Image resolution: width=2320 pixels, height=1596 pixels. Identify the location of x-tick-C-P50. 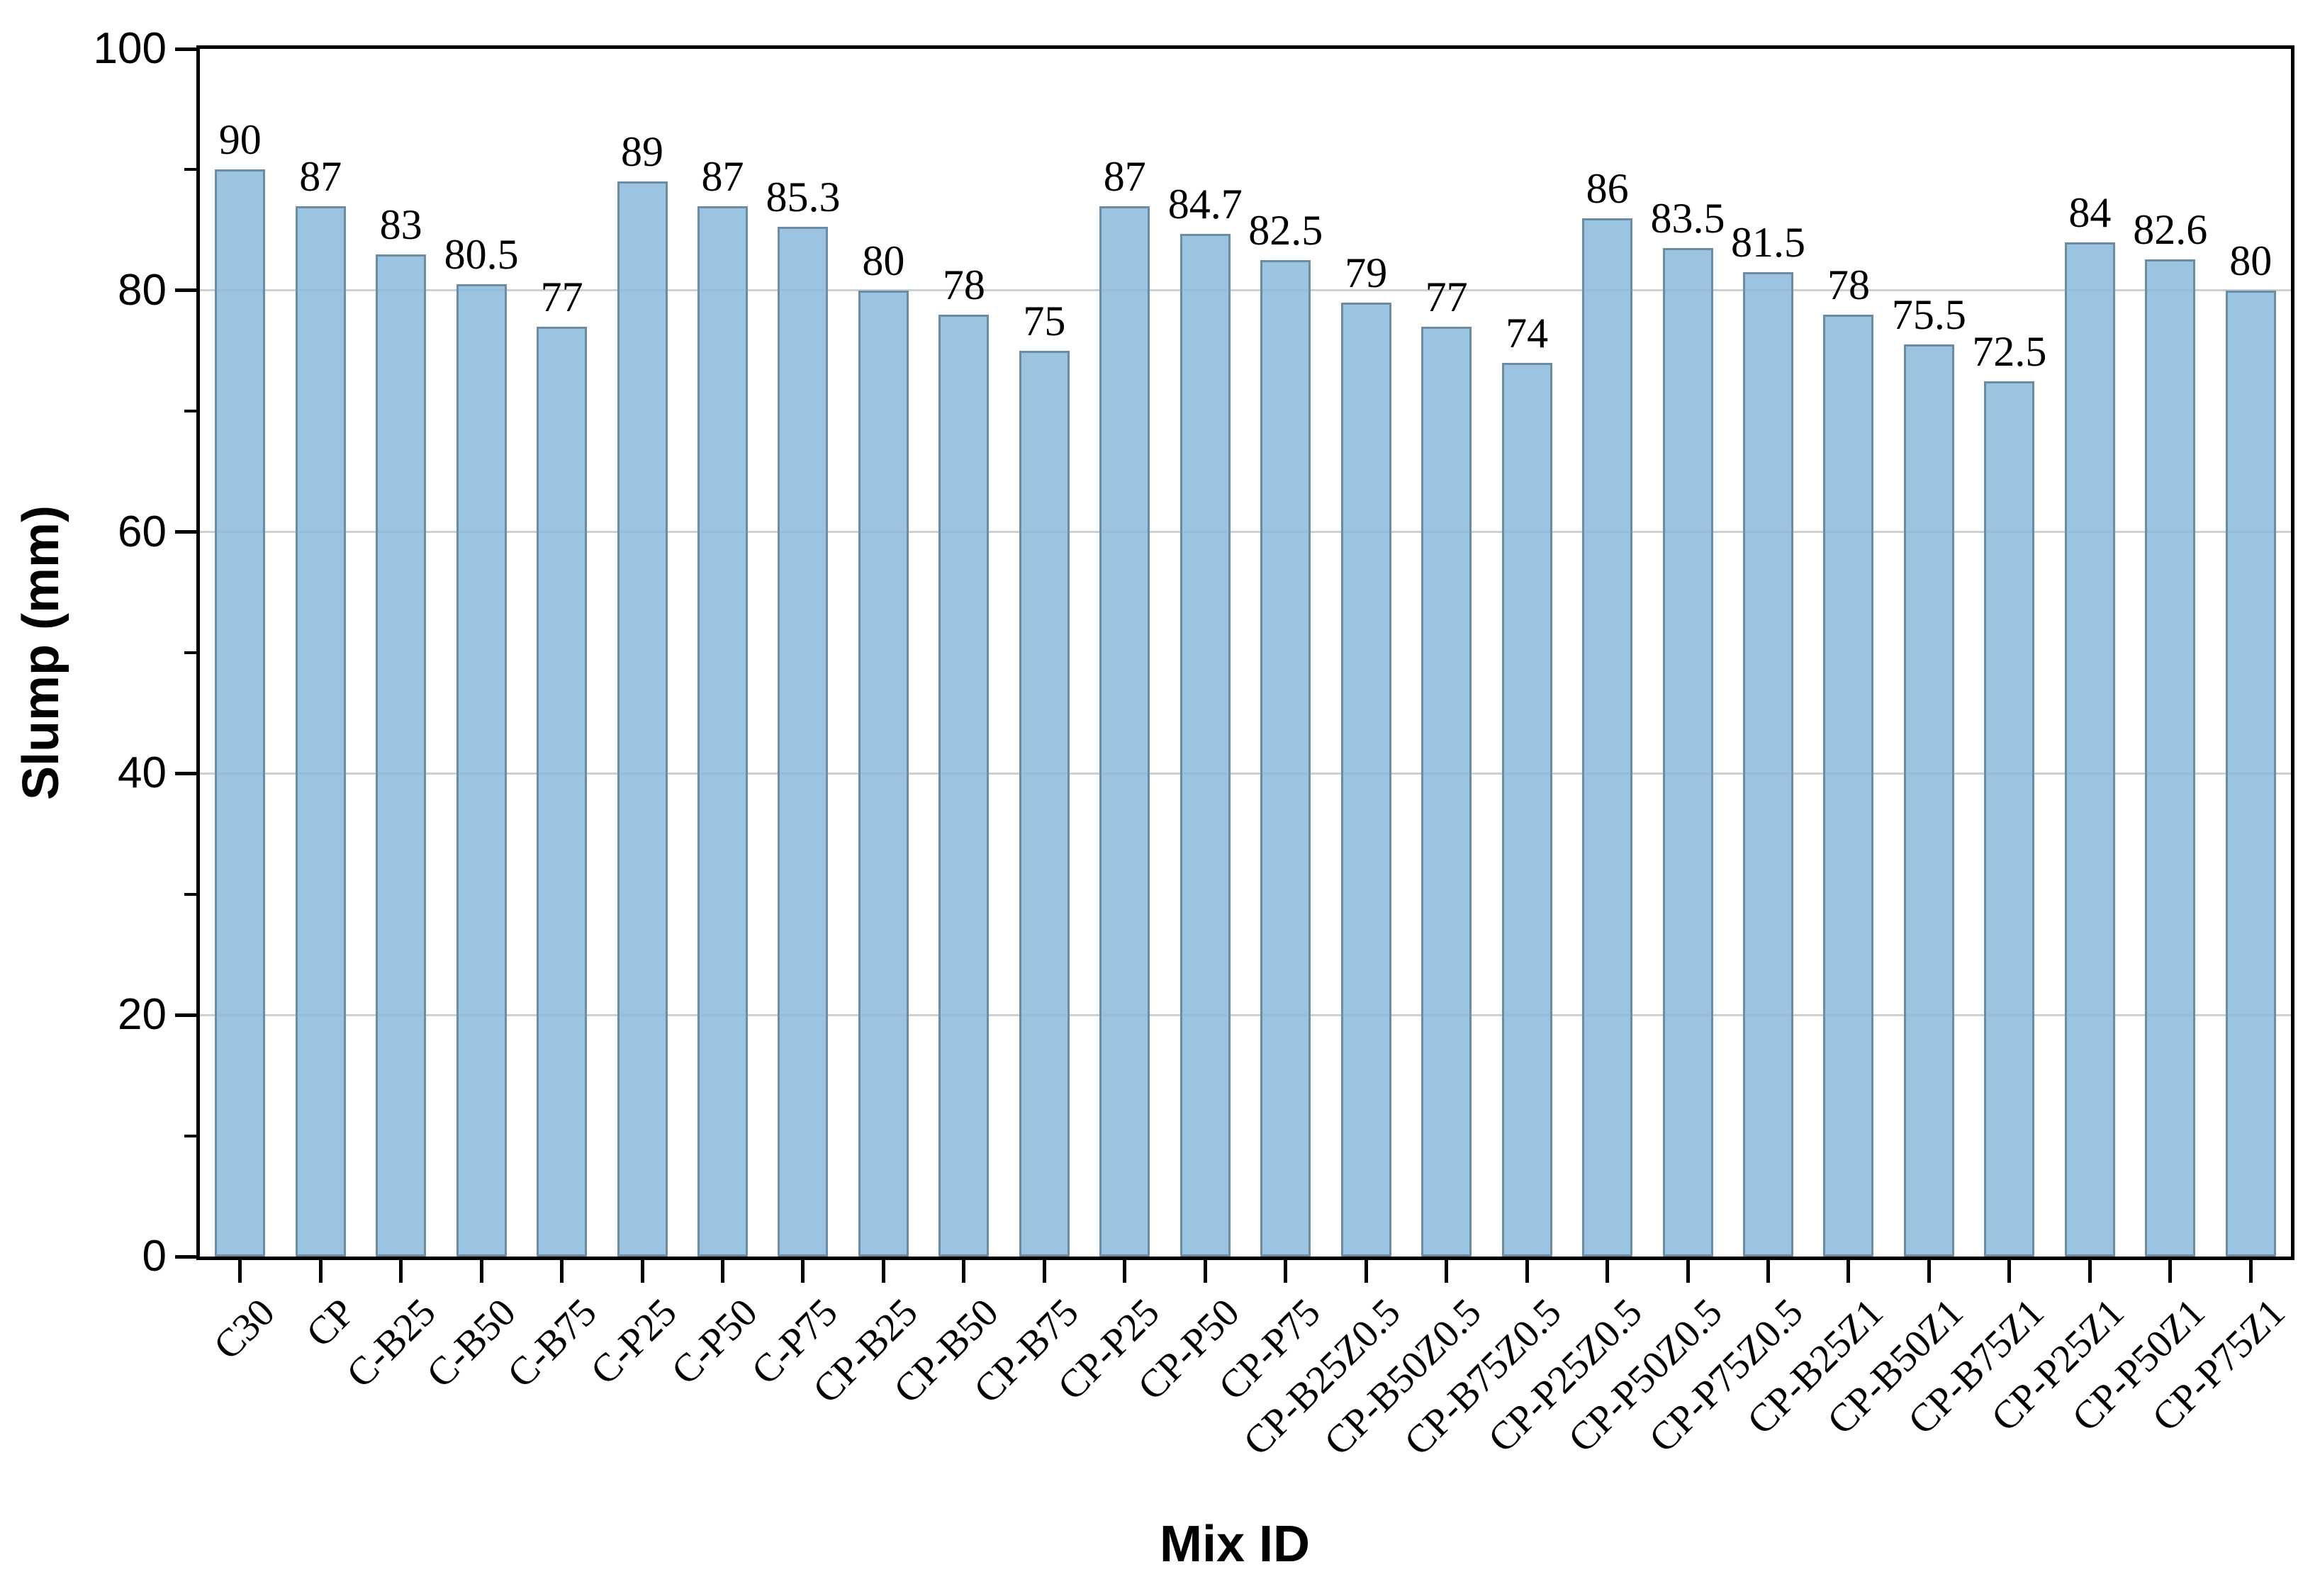
(722, 1272).